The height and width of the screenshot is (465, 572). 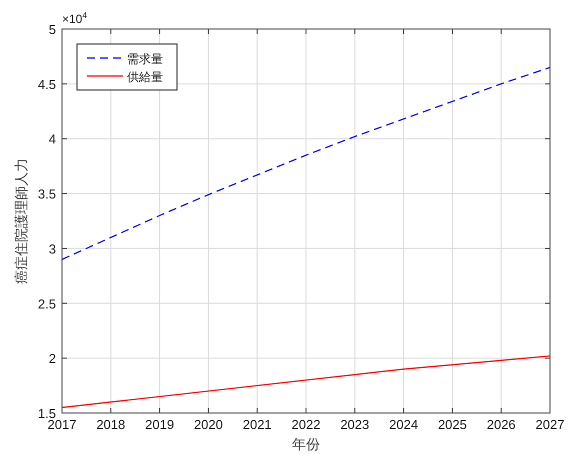 What do you see at coordinates (145, 77) in the screenshot?
I see `legend-label: 供給量` at bounding box center [145, 77].